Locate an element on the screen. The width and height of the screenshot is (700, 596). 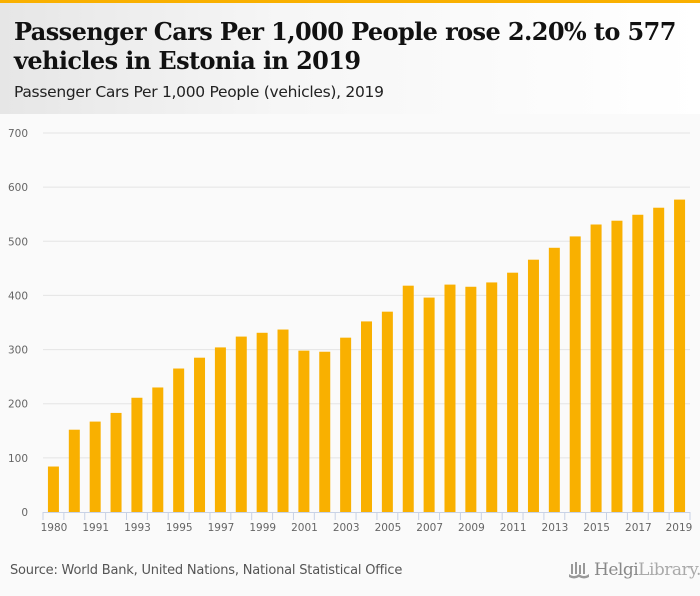
bar-1998 is located at coordinates (241, 424).